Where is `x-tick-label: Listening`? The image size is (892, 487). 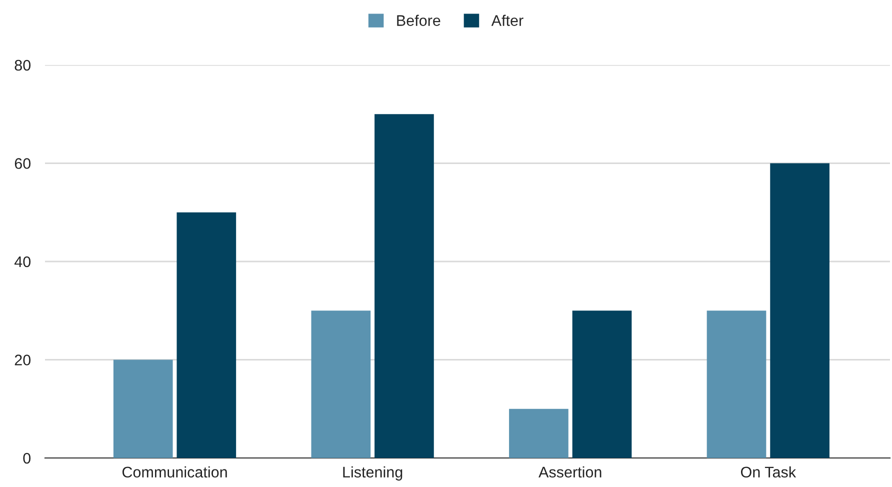 x-tick-label: Listening is located at coordinates (372, 473).